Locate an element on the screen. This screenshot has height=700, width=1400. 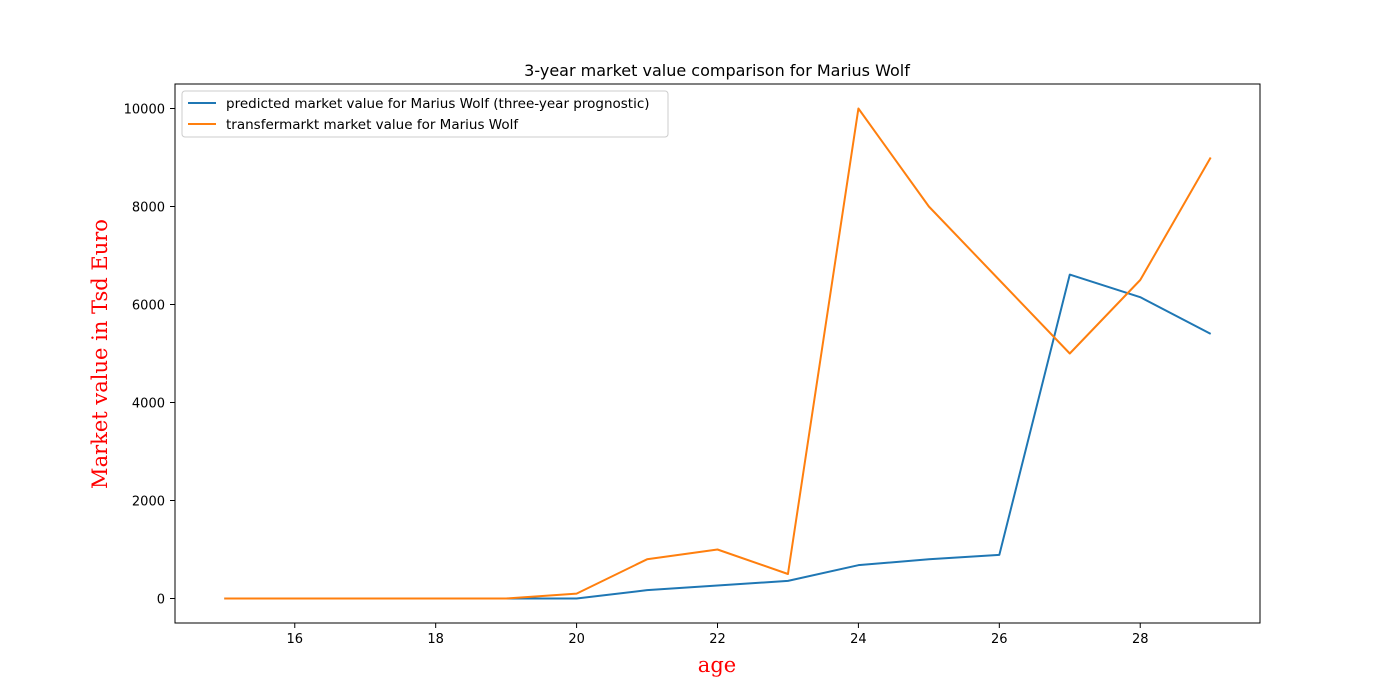
y-axis-label: Market value in Tsd Euro is located at coordinates (100, 354).